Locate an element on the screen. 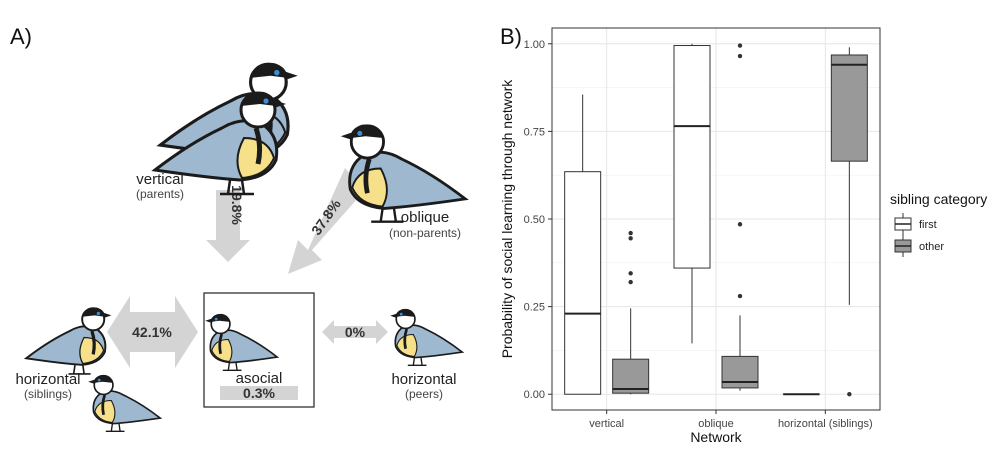  oblique-sub: (non-parents) is located at coordinates (425, 233).